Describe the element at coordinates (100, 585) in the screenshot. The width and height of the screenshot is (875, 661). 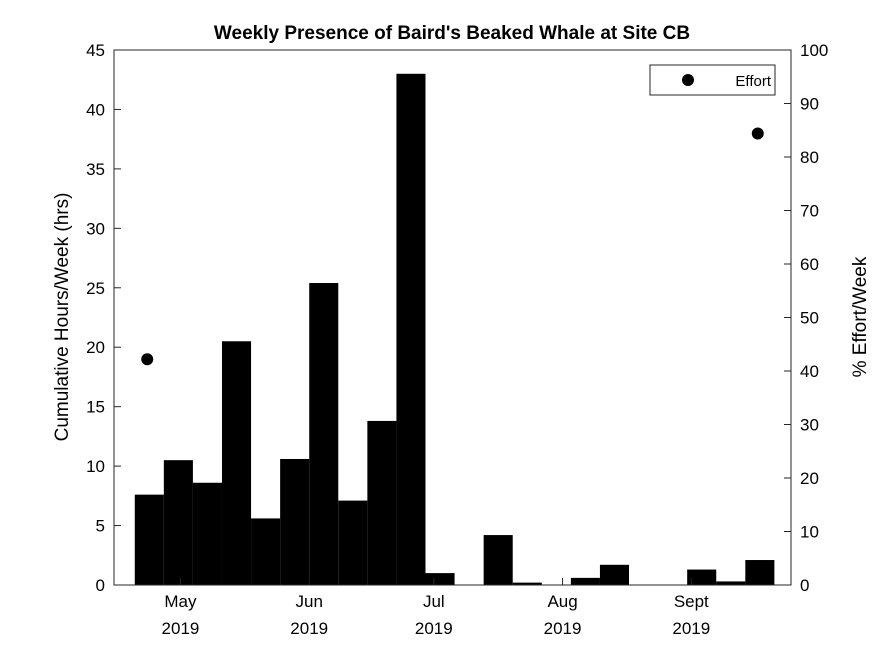
I see `y-tick-label: 0` at that location.